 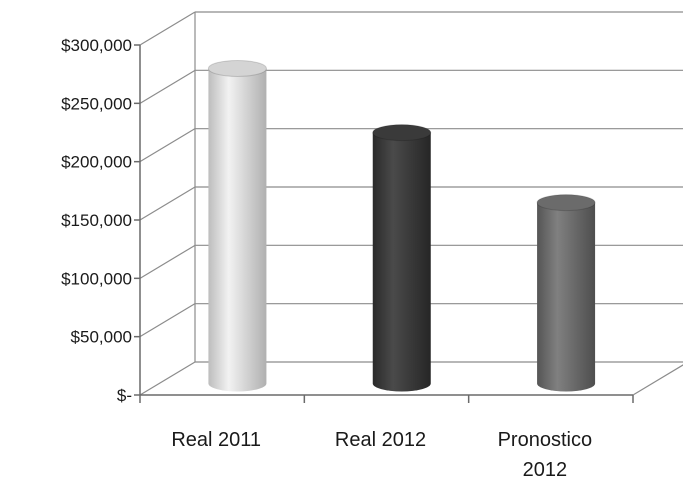 What do you see at coordinates (657, 380) in the screenshot?
I see `floor-edge` at bounding box center [657, 380].